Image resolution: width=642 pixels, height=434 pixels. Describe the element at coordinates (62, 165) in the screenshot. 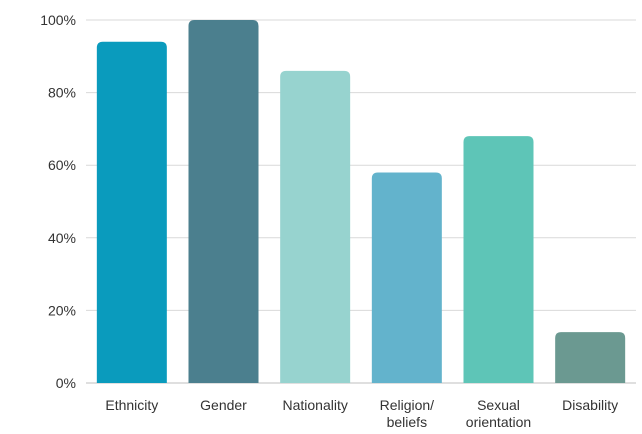

I see `y-tick-label: 60%` at that location.